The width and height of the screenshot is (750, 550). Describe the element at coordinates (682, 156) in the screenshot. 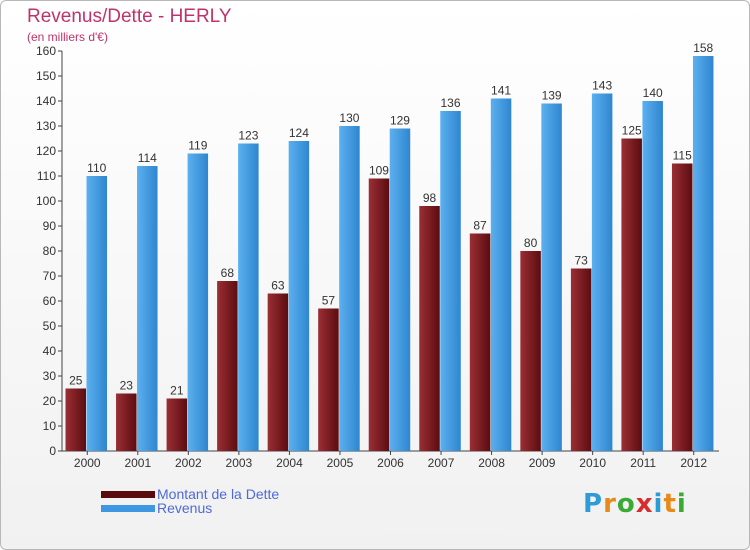

I see `dette-value-label: 115` at that location.